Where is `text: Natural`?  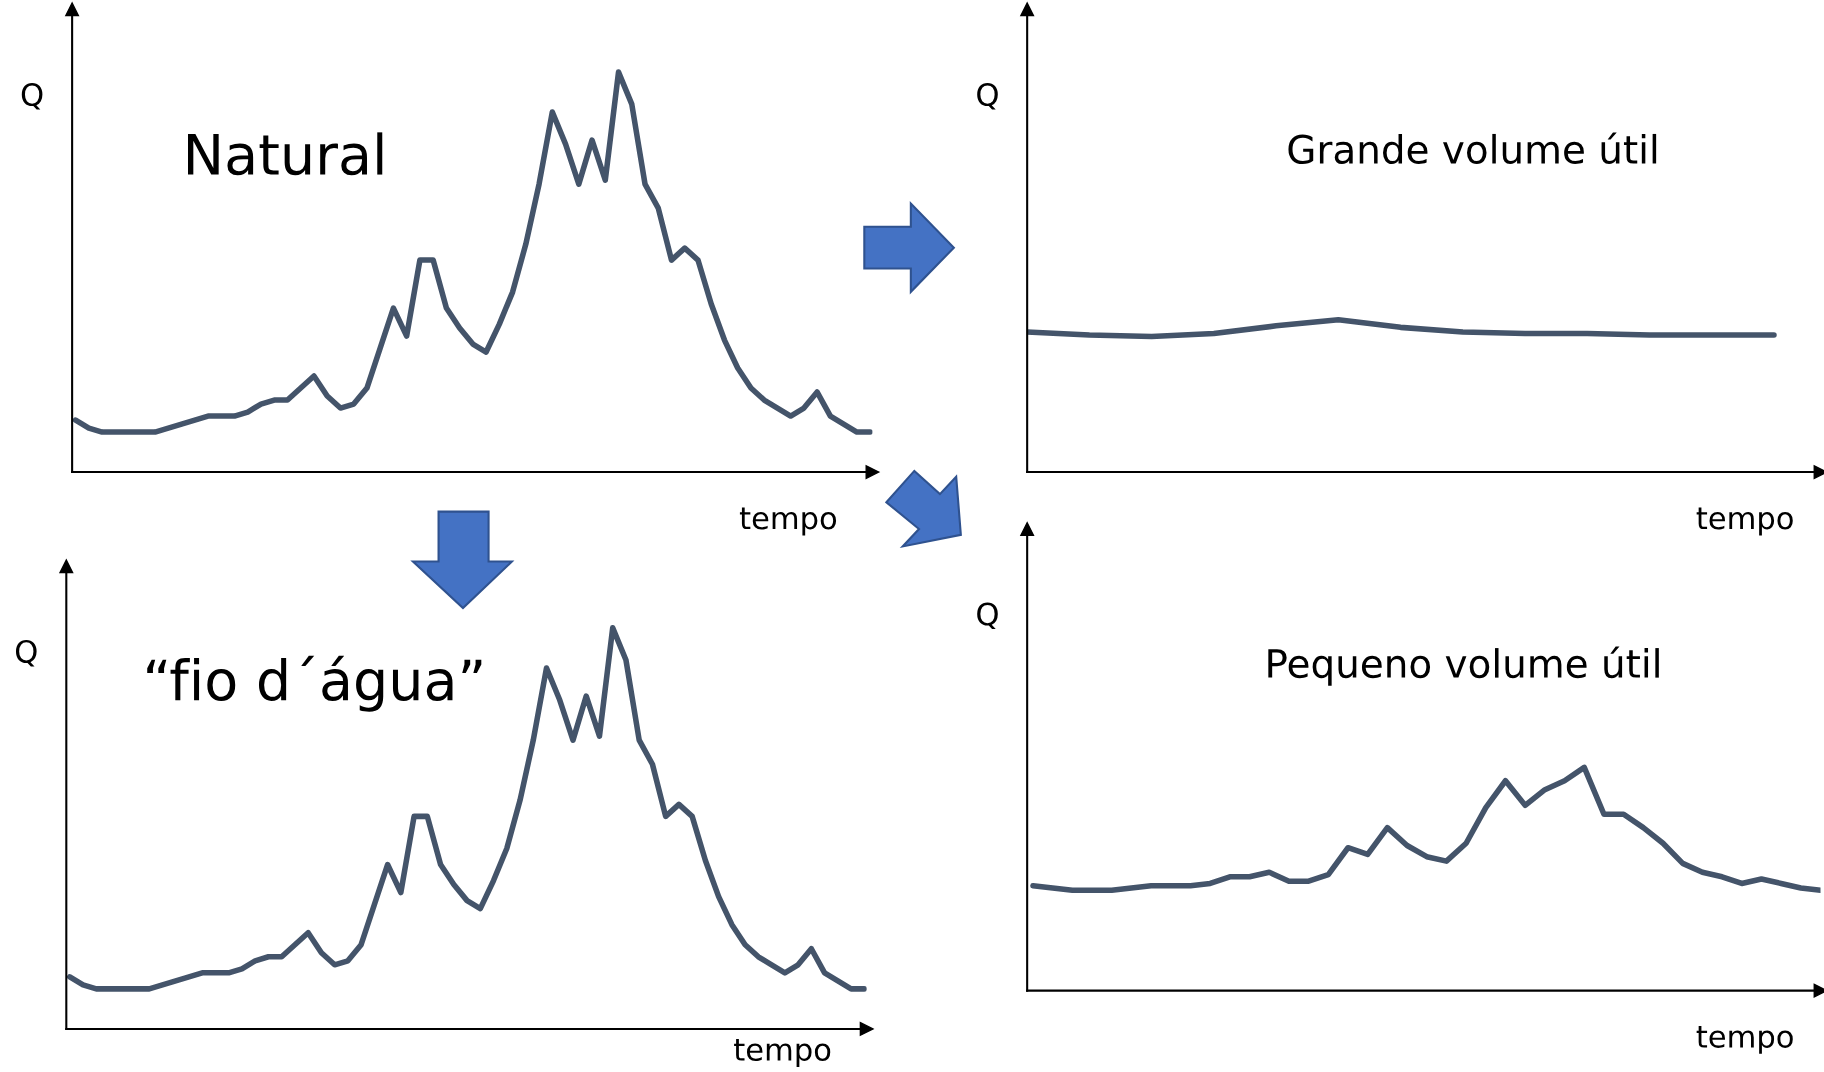 text: Natural is located at coordinates (285, 154).